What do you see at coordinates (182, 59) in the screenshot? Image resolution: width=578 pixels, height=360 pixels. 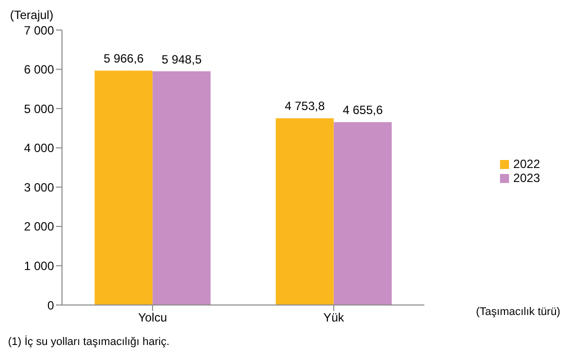 I see `data-label: 5 948,5` at bounding box center [182, 59].